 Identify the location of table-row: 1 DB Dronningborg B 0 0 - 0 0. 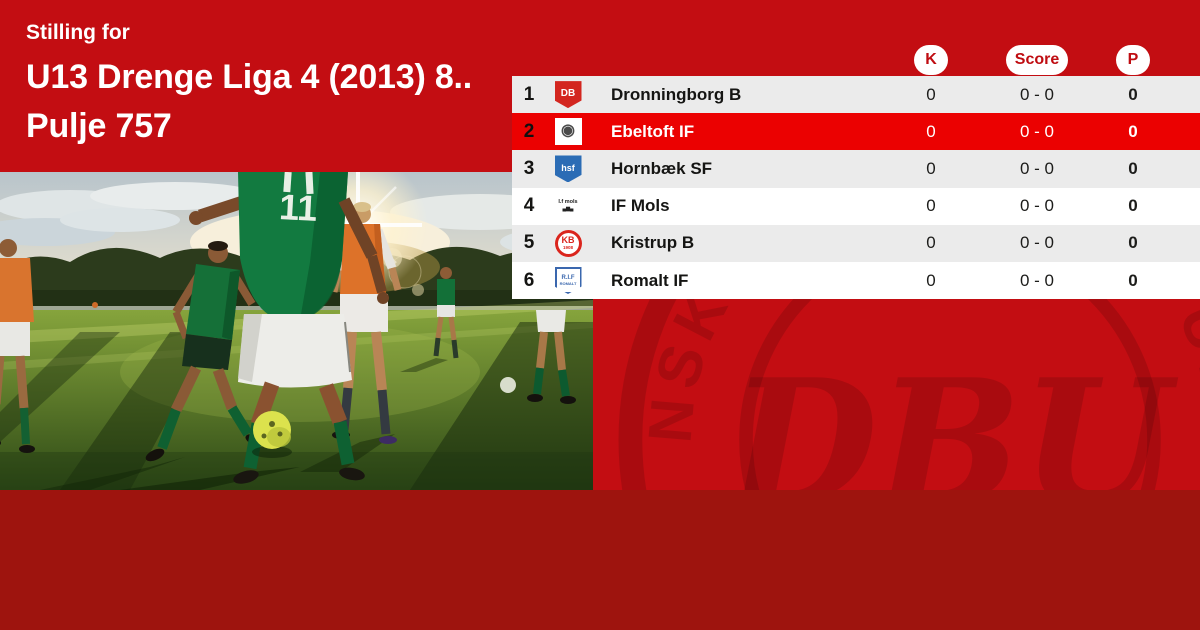
(856, 95).